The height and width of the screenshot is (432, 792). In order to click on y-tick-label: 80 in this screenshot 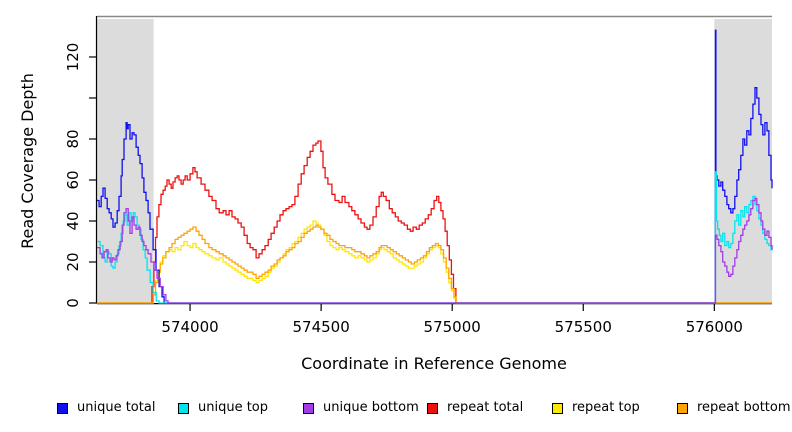, I will do `click(73, 138)`.